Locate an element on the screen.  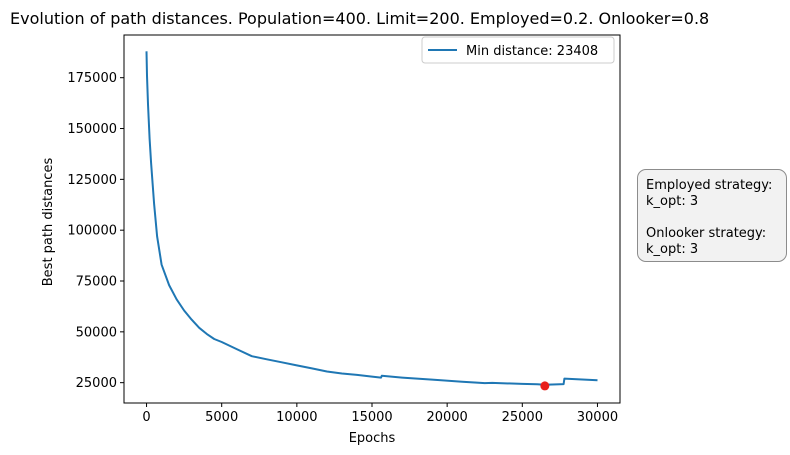
min-distance-marker is located at coordinates (545, 386).